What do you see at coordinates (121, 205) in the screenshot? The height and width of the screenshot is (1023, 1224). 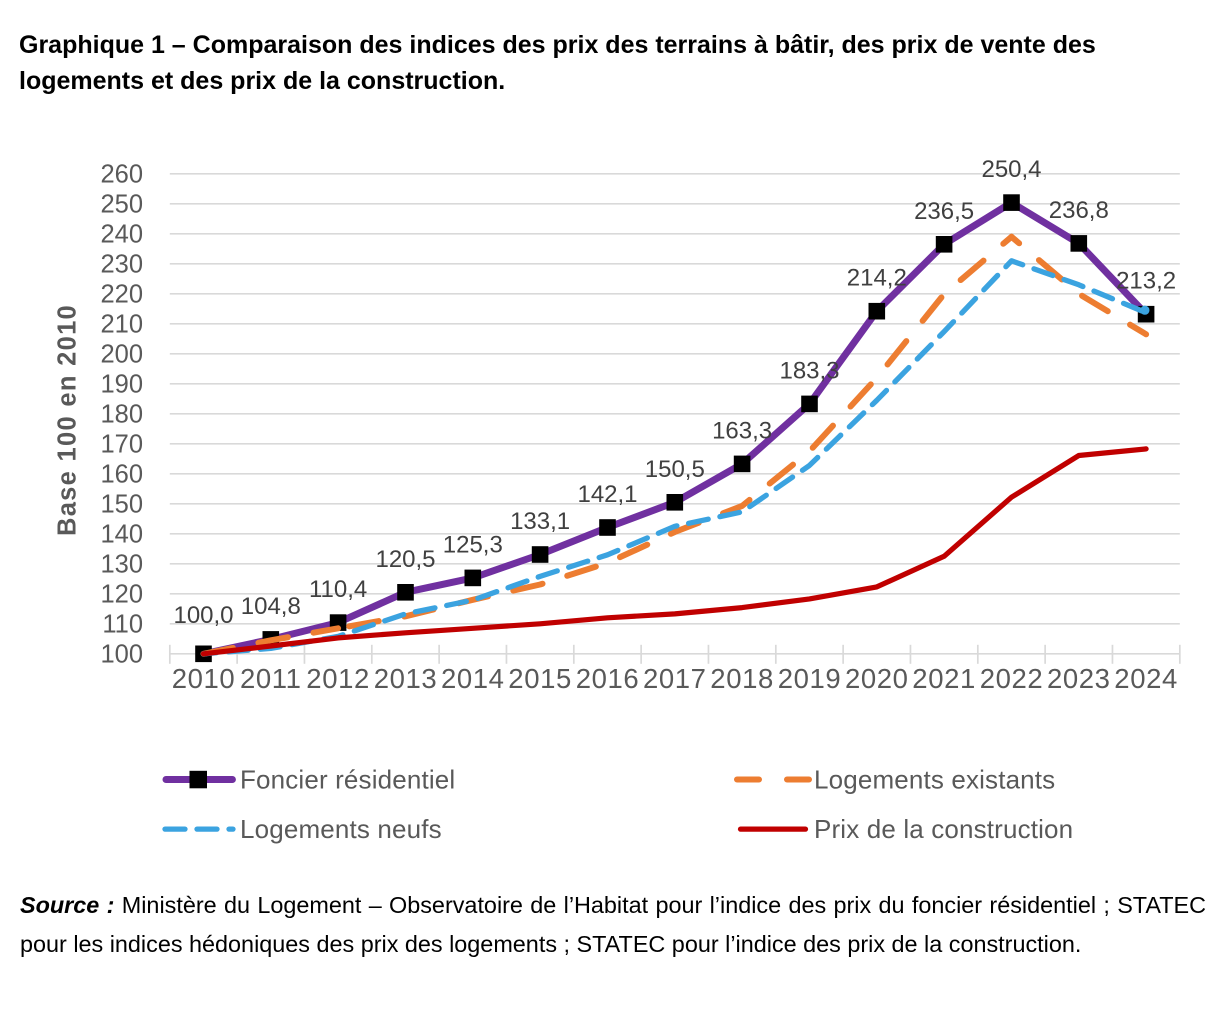 I see `svg-text: 250` at bounding box center [121, 205].